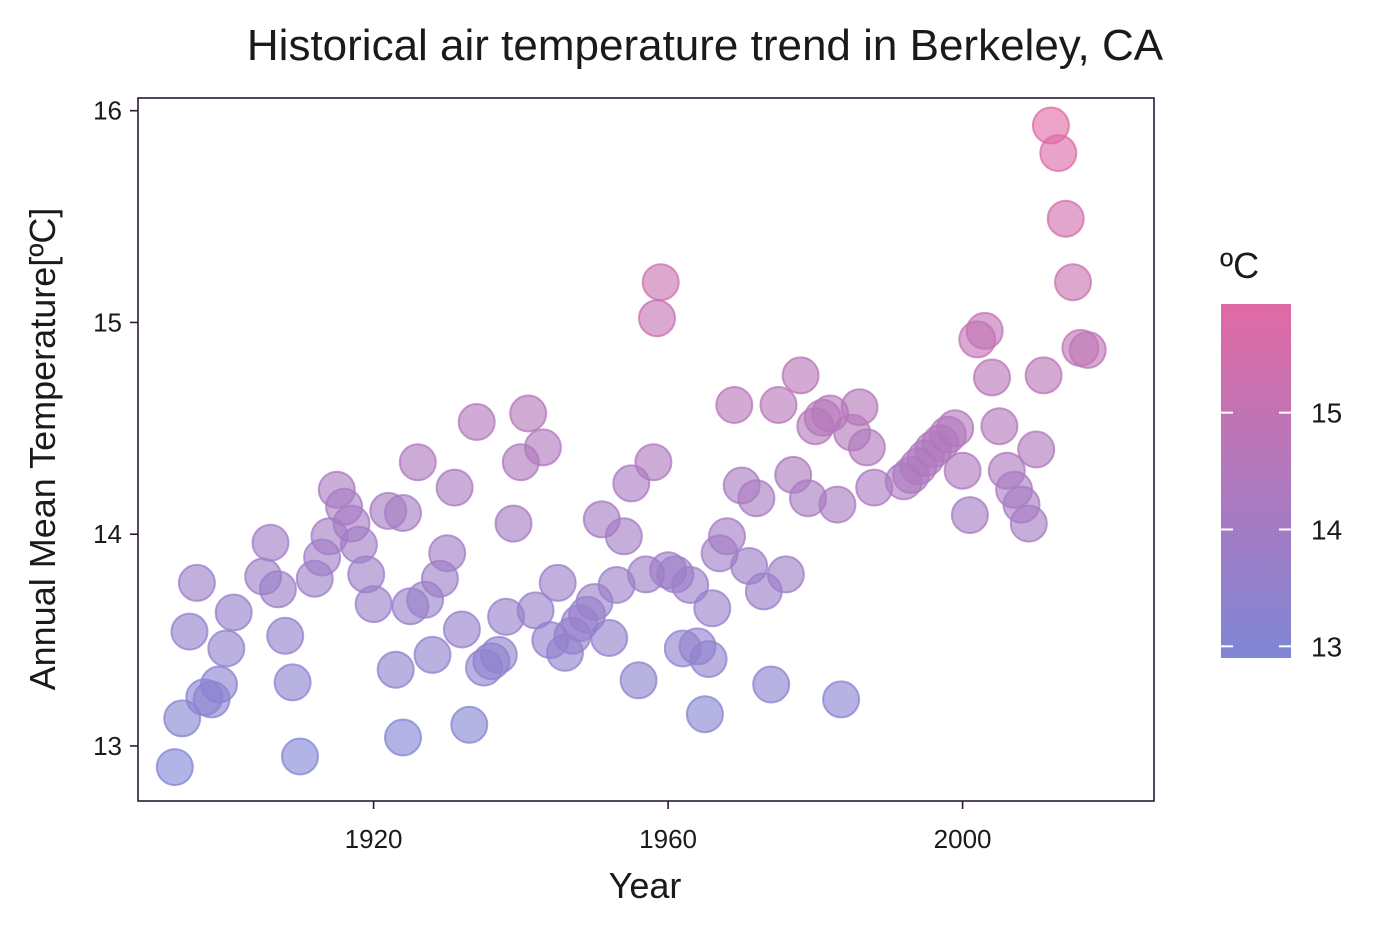 Image resolution: width=1400 pixels, height=933 pixels. I want to click on color-legend: ºC 13 14 15, so click(1281, 453).